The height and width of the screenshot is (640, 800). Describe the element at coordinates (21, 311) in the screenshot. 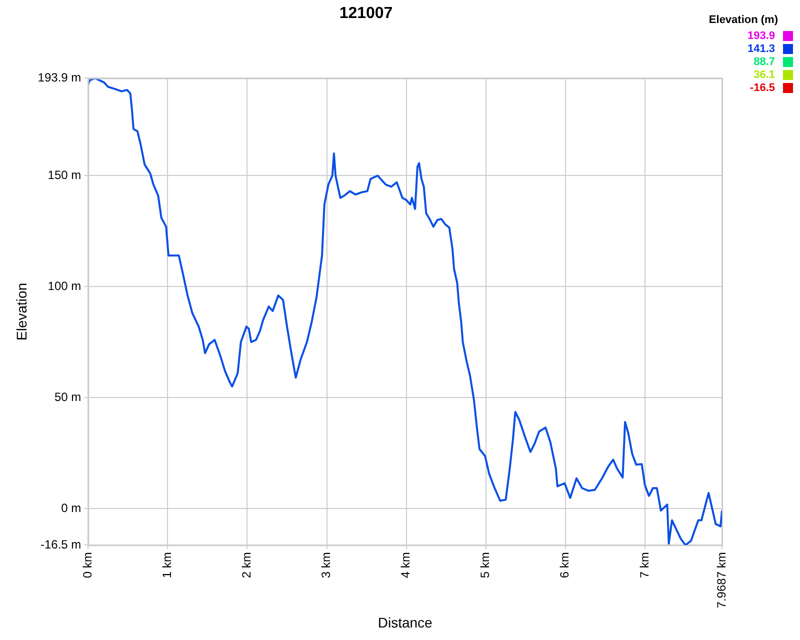

I see `y-axis-title: Elevation` at that location.